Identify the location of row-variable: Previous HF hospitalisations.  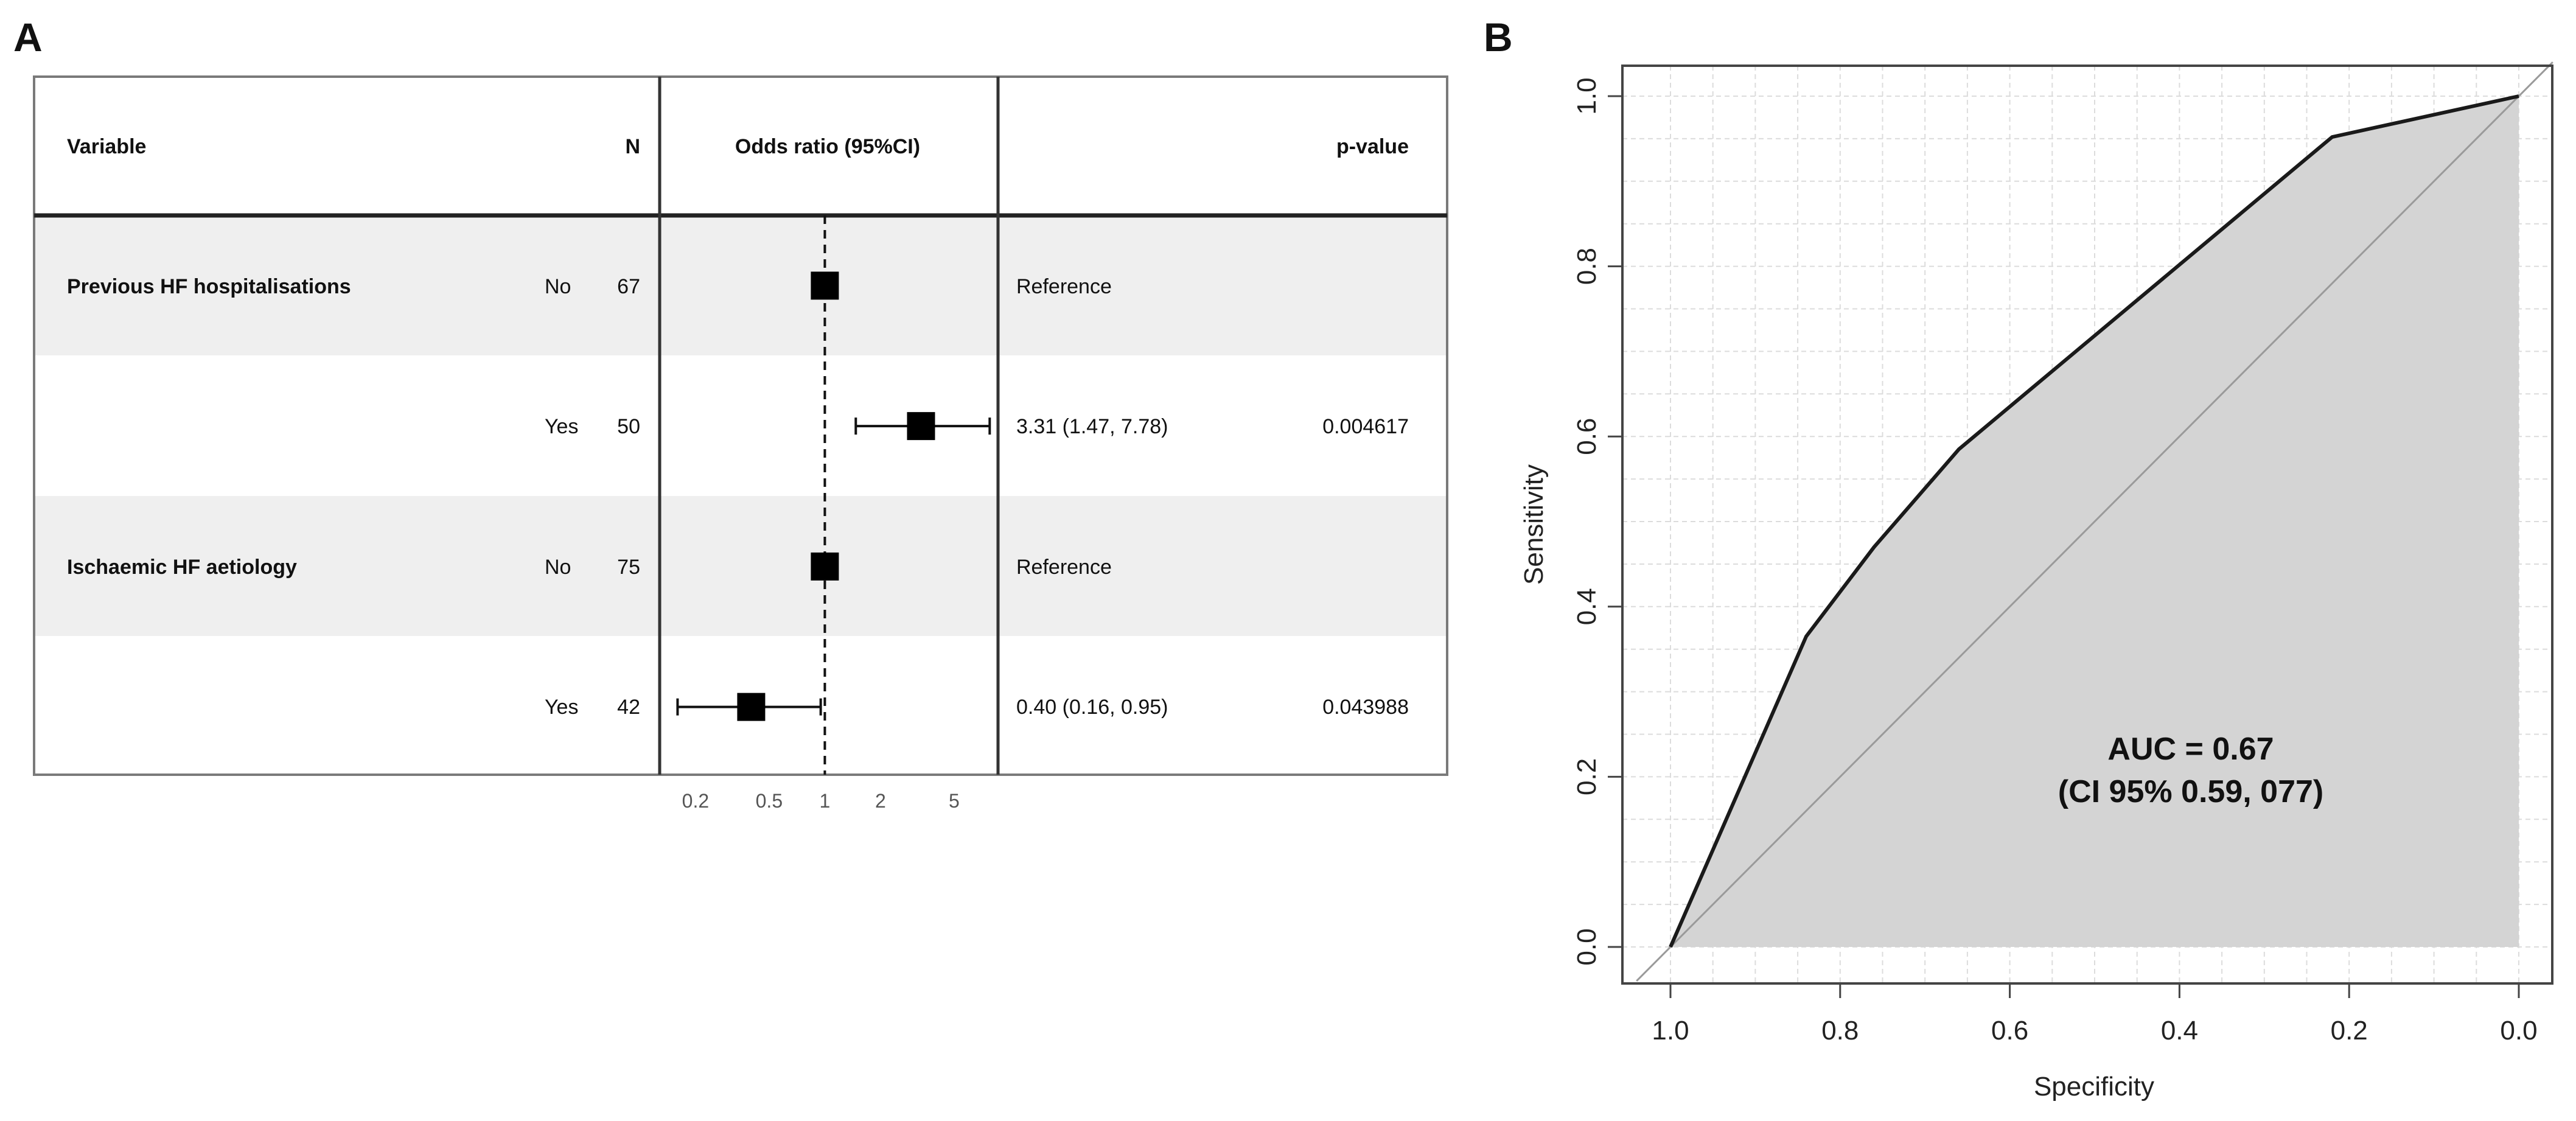
(209, 286).